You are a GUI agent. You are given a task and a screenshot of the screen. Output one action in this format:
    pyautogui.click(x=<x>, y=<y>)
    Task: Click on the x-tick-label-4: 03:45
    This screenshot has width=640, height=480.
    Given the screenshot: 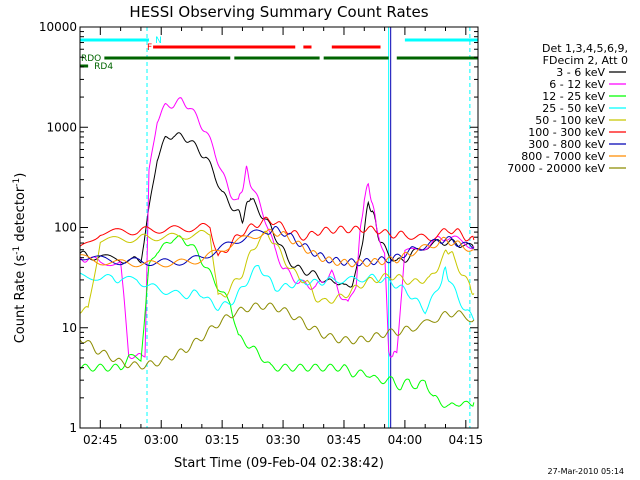 What is the action you would take?
    pyautogui.click(x=344, y=440)
    